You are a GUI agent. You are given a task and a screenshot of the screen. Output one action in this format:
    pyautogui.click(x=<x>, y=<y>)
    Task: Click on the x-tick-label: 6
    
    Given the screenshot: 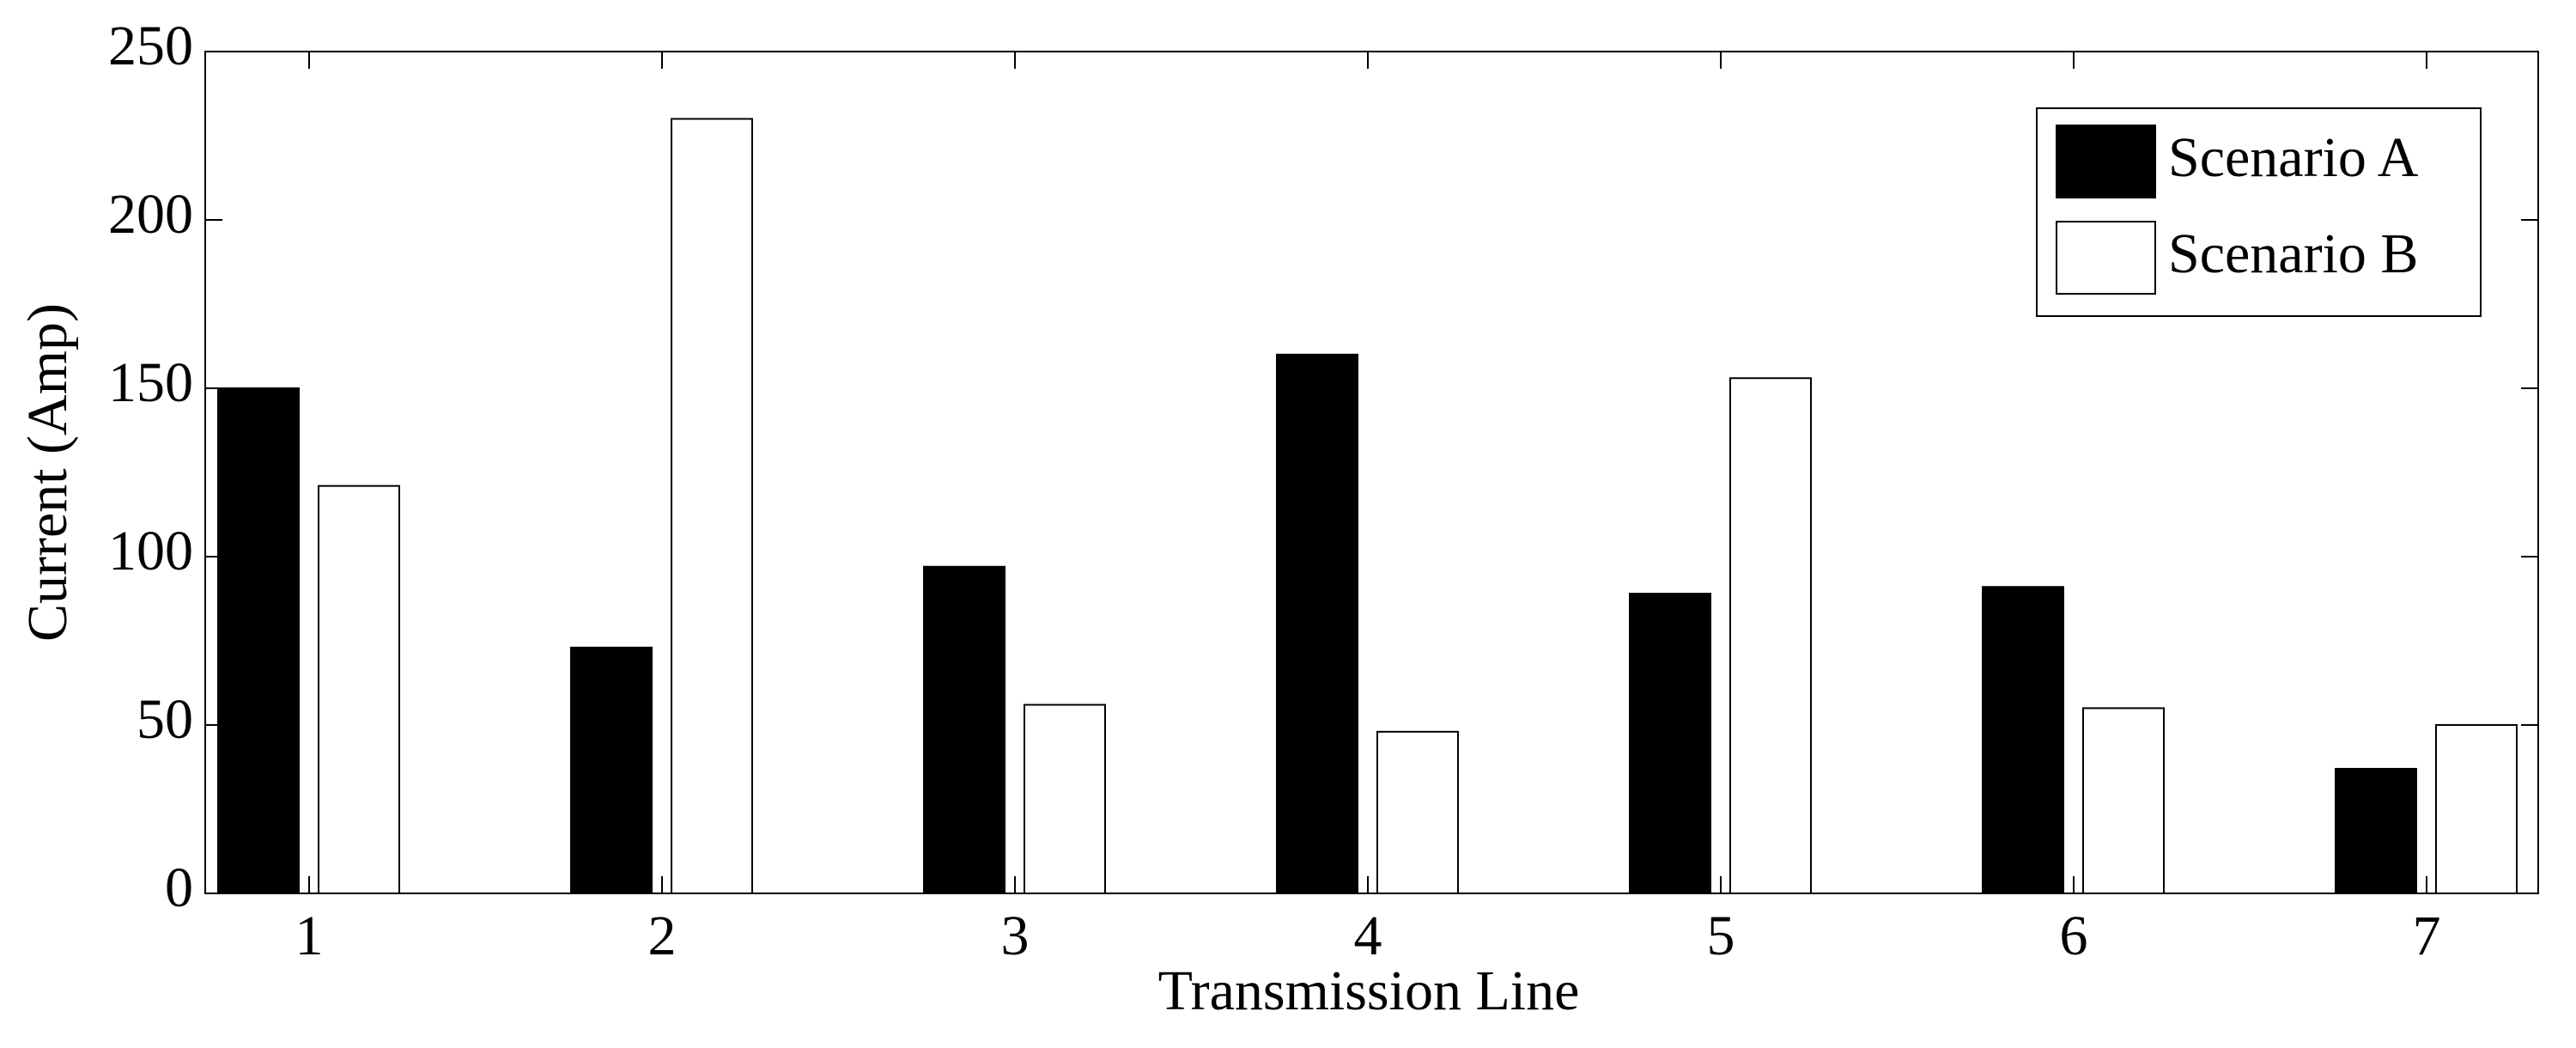 What is the action you would take?
    pyautogui.click(x=2074, y=936)
    